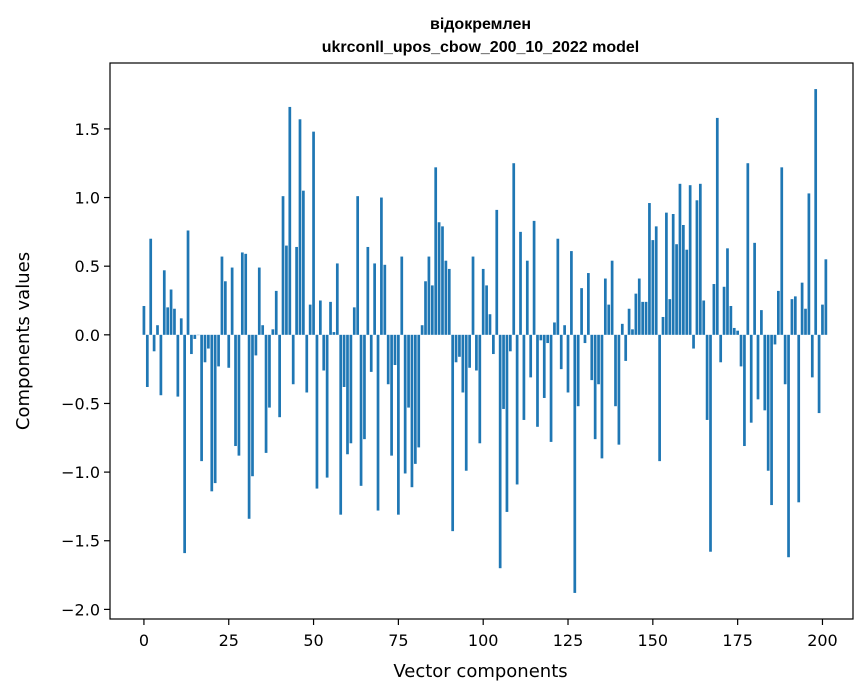 The height and width of the screenshot is (696, 867). Describe the element at coordinates (87, 198) in the screenshot. I see `y-tick-label: 1.0` at that location.